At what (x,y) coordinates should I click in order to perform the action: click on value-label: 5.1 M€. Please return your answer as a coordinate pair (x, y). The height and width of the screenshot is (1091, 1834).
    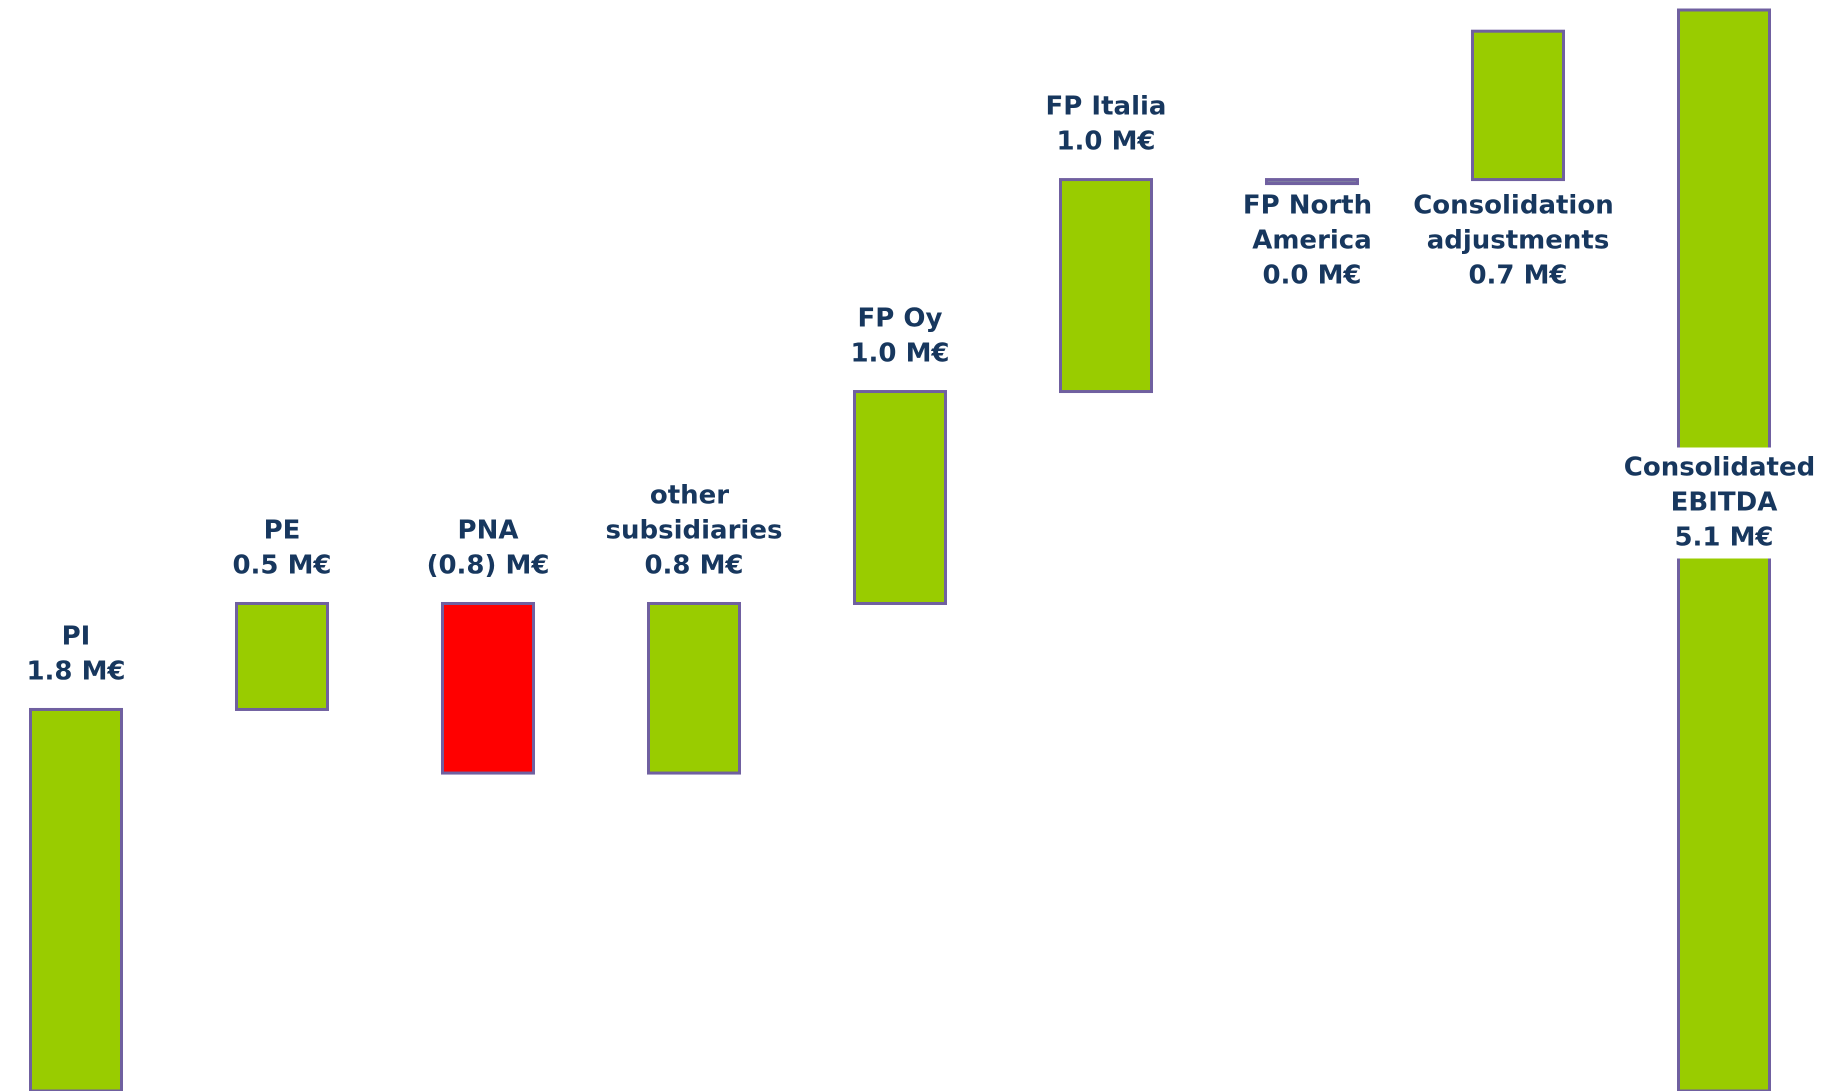
    Looking at the image, I should click on (1723, 538).